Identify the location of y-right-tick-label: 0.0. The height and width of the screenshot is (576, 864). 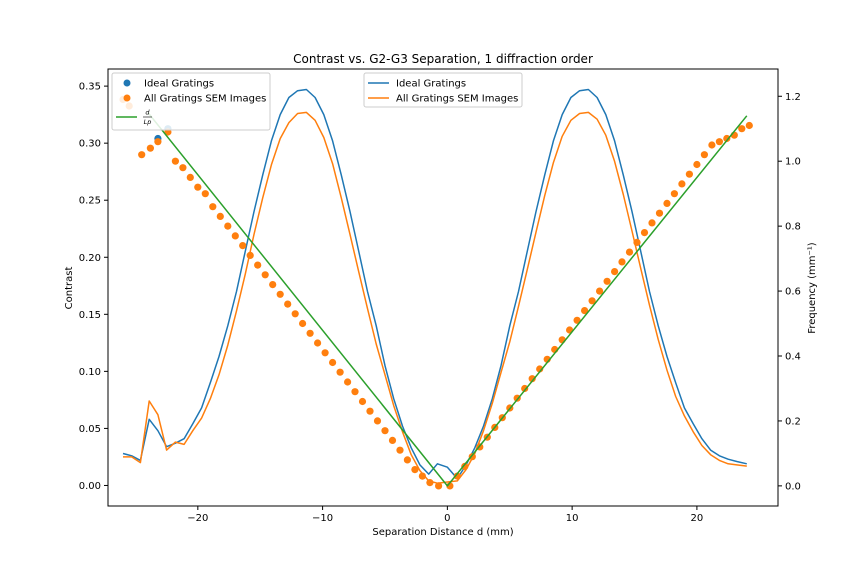
(793, 486).